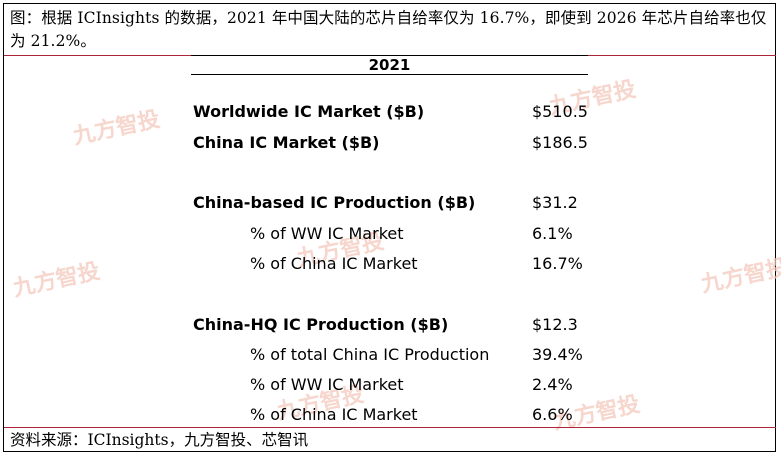 The height and width of the screenshot is (456, 781). Describe the element at coordinates (552, 384) in the screenshot. I see `row-value: 2.4%` at that location.